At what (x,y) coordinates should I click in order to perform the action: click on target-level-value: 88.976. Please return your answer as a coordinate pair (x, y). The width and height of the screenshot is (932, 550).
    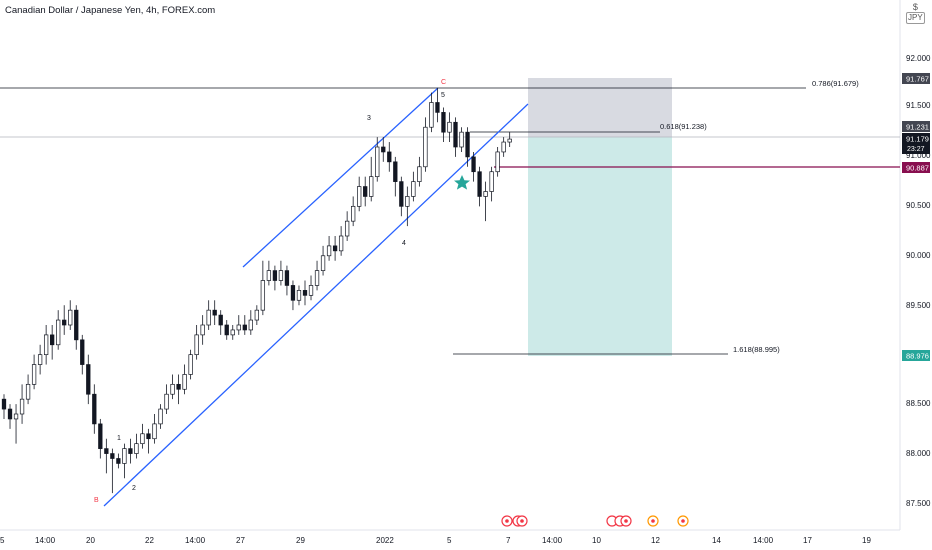
    Looking at the image, I should click on (917, 356).